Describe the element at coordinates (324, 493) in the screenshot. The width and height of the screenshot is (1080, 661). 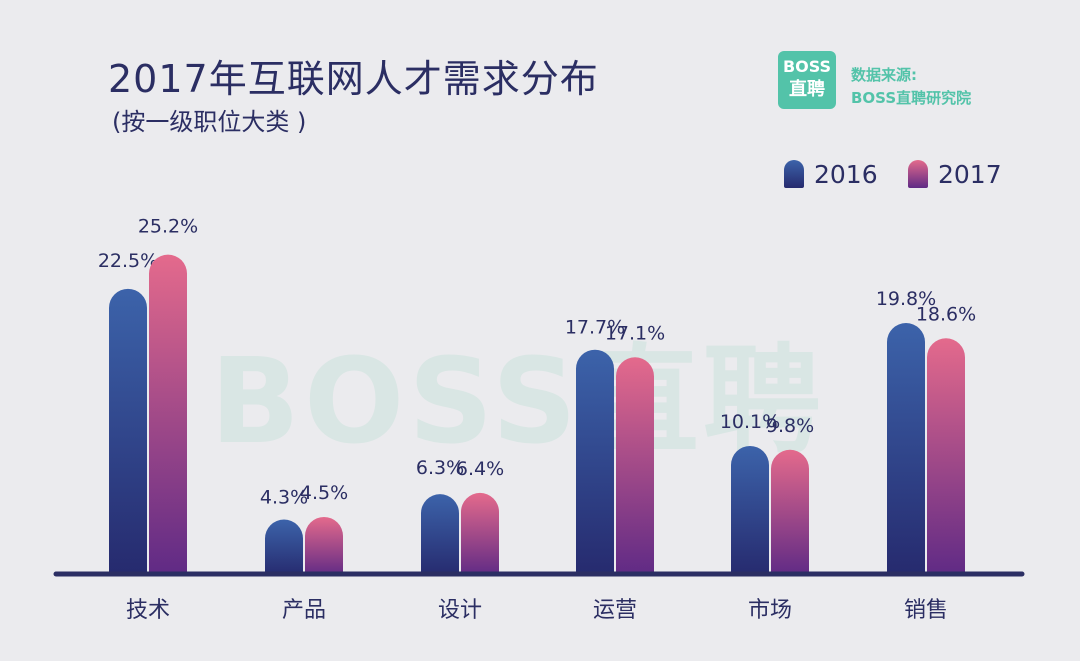
I see `data-label-2017-1: 4.5%` at that location.